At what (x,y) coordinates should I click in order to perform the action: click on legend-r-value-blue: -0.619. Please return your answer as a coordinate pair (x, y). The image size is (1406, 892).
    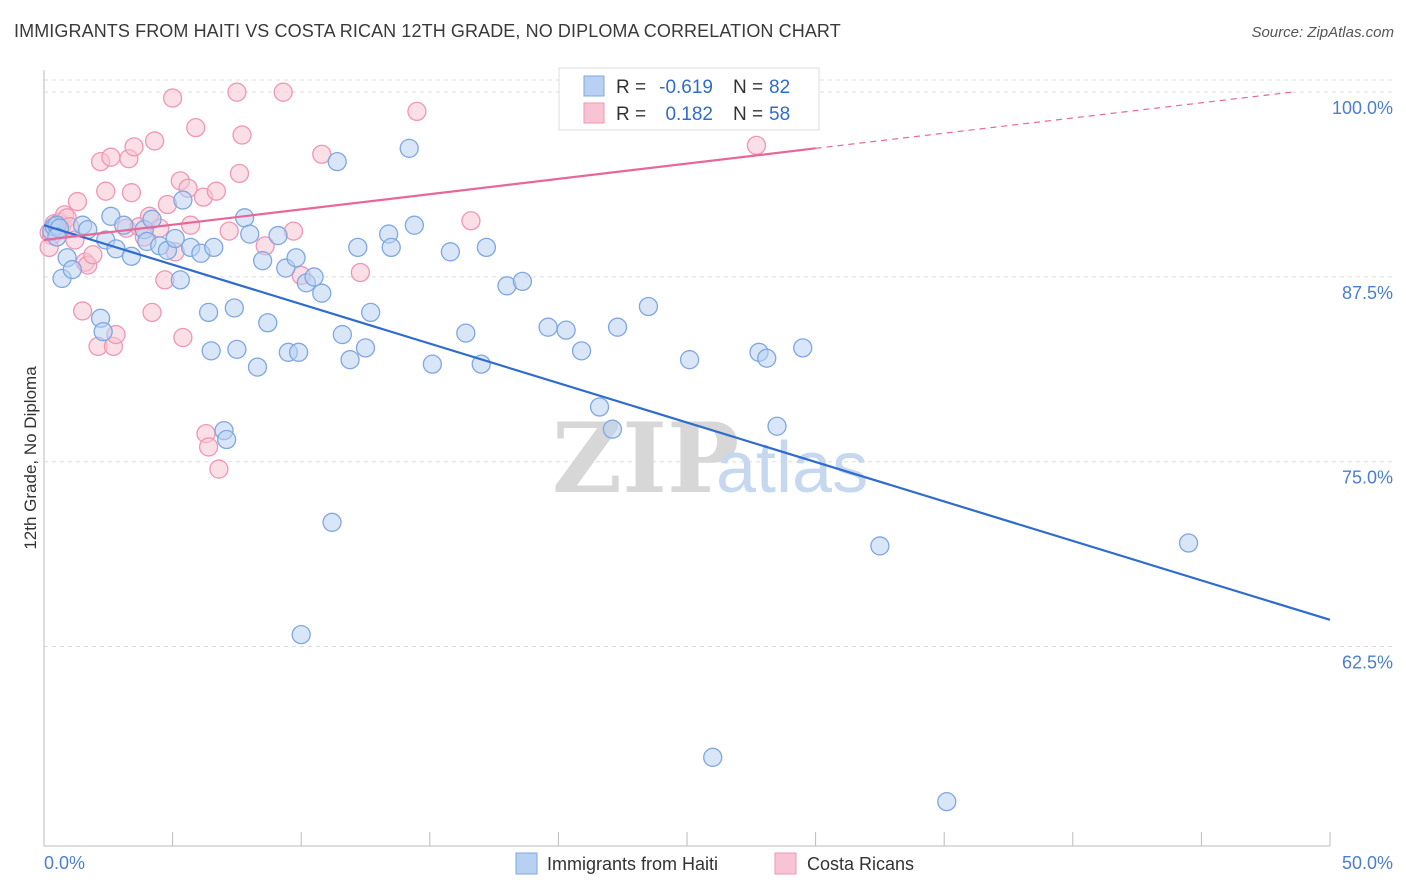
    Looking at the image, I should click on (686, 87).